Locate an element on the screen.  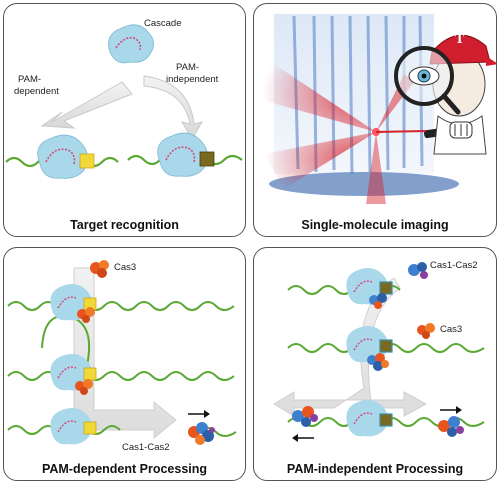
cas-complex-left-icon is located at coordinates (305, 416).